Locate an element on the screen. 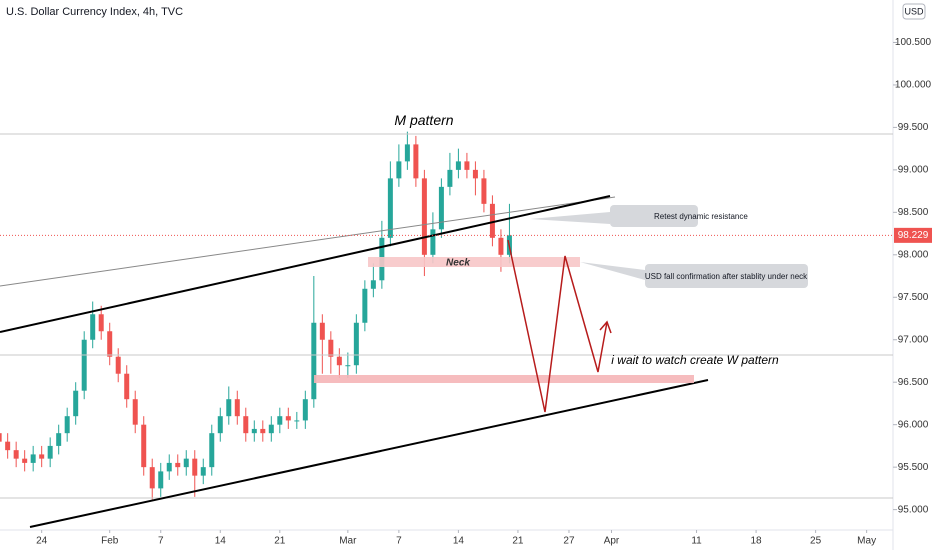 This screenshot has height=550, width=932. y-tick-label: 98.500 is located at coordinates (913, 212).